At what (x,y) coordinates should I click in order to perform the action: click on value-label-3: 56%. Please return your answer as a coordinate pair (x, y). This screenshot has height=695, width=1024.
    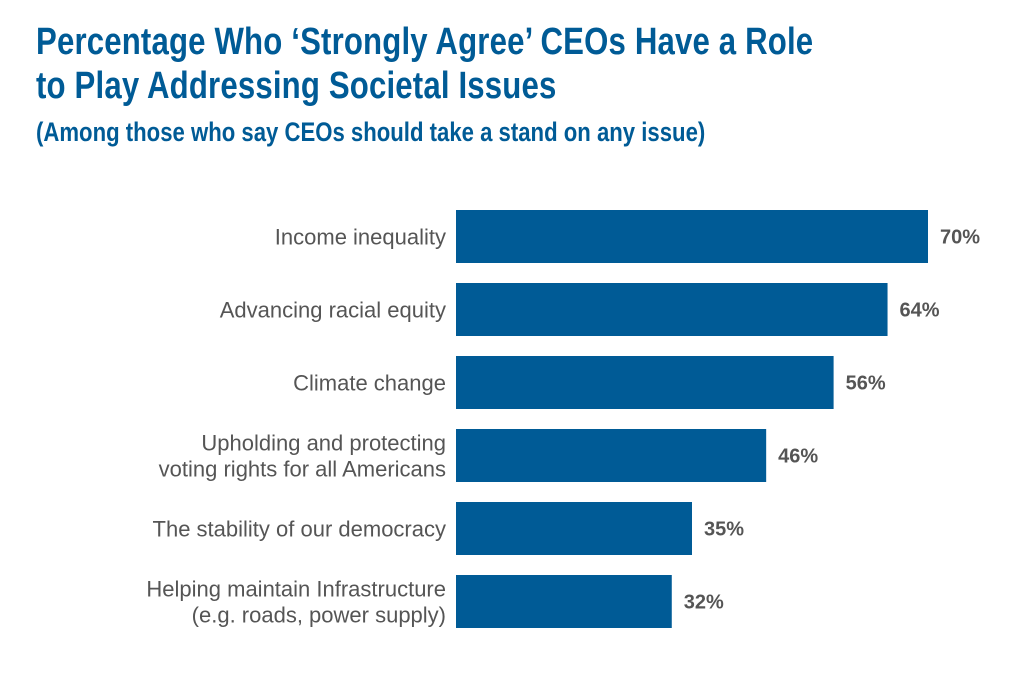
    Looking at the image, I should click on (866, 384).